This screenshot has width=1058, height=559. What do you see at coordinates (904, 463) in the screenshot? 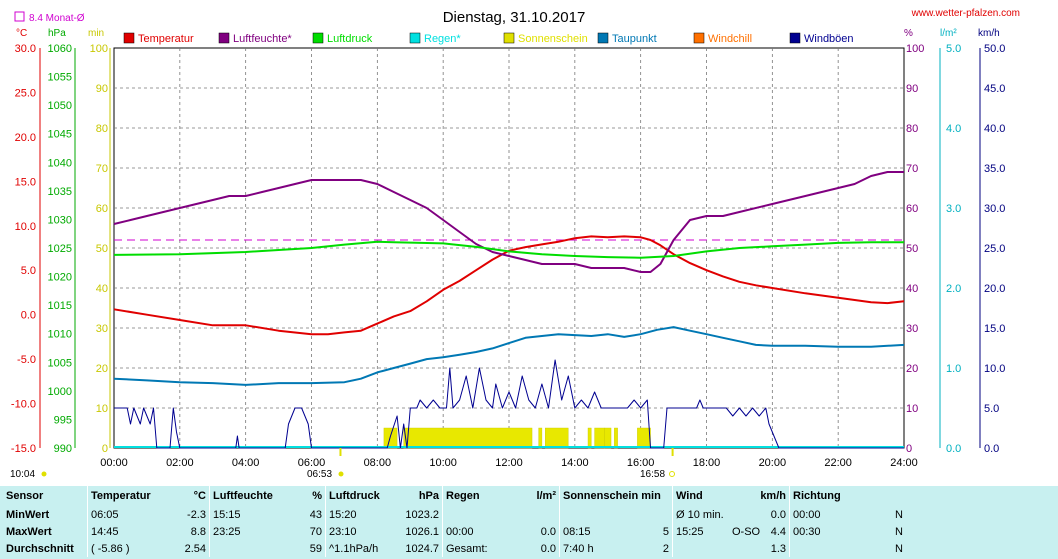
I see `x-tick-label: 24:00` at bounding box center [904, 463].